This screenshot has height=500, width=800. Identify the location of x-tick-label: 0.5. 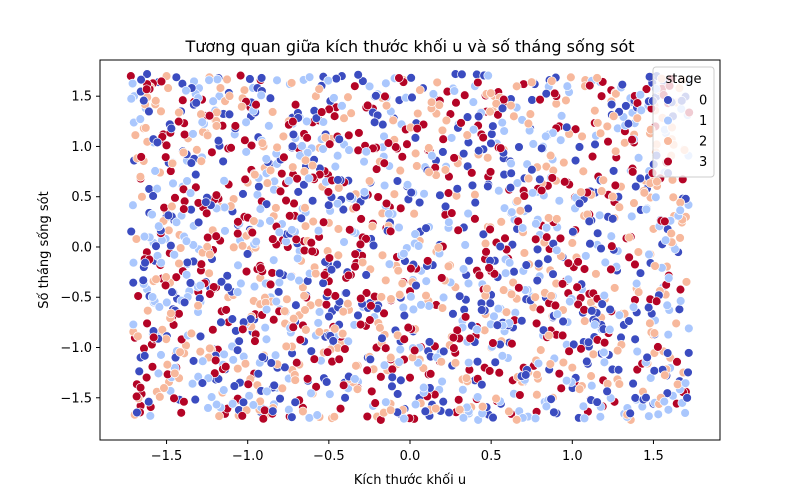
(491, 456).